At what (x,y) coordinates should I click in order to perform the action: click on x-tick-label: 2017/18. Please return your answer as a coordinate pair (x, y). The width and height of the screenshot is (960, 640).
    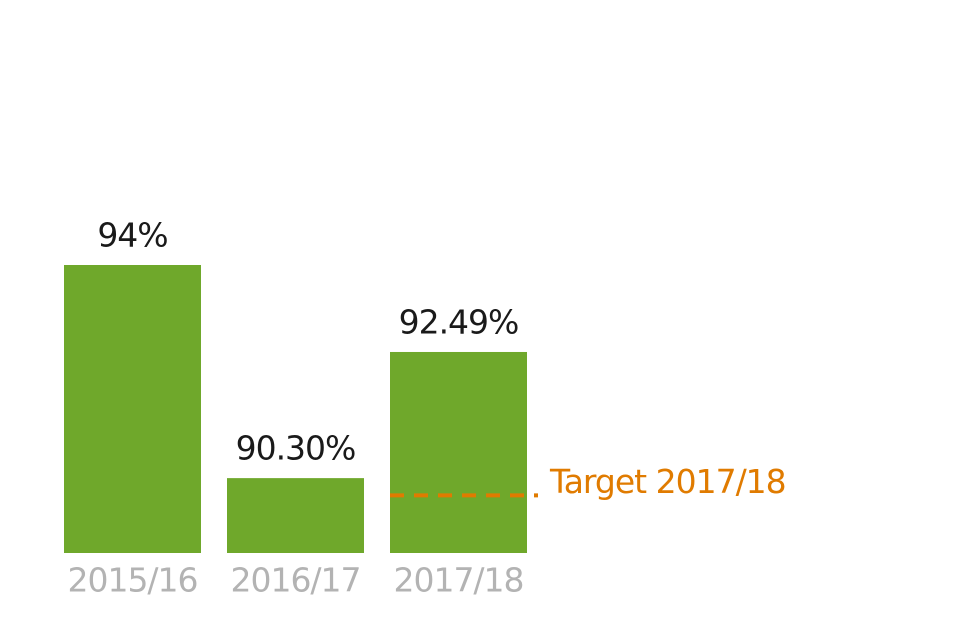
    Looking at the image, I should click on (458, 580).